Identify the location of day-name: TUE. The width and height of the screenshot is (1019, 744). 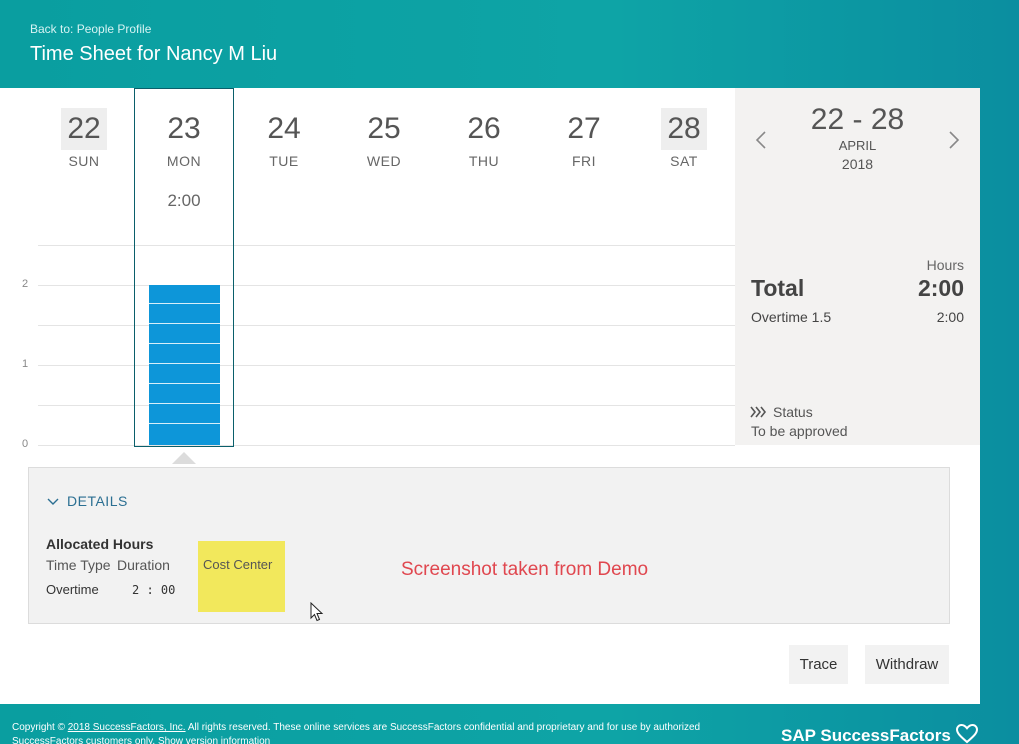
(284, 161).